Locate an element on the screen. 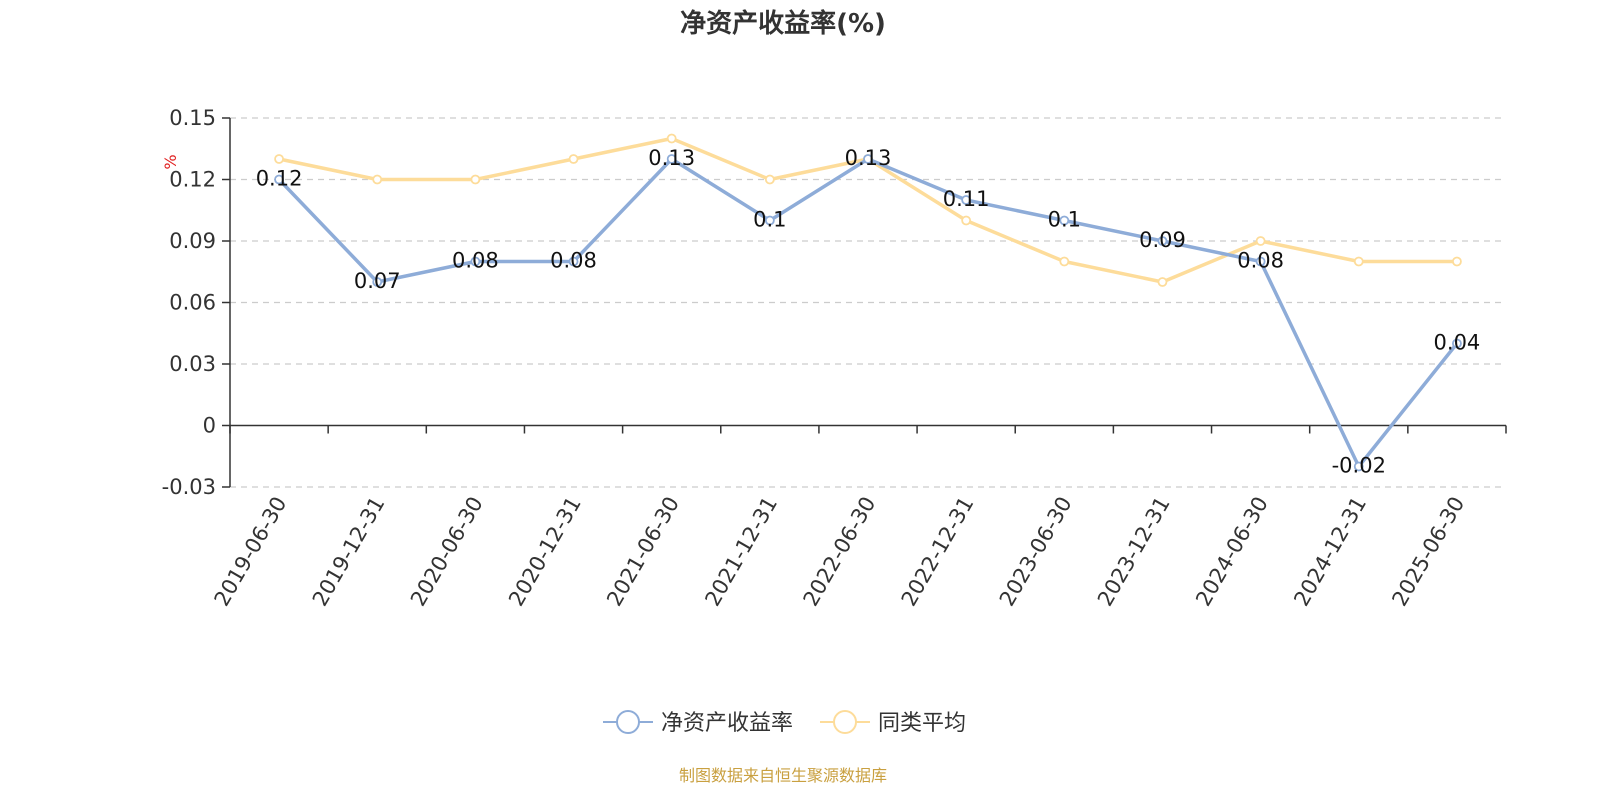 The height and width of the screenshot is (800, 1600). y-tick-label: 0.12 is located at coordinates (192, 180).